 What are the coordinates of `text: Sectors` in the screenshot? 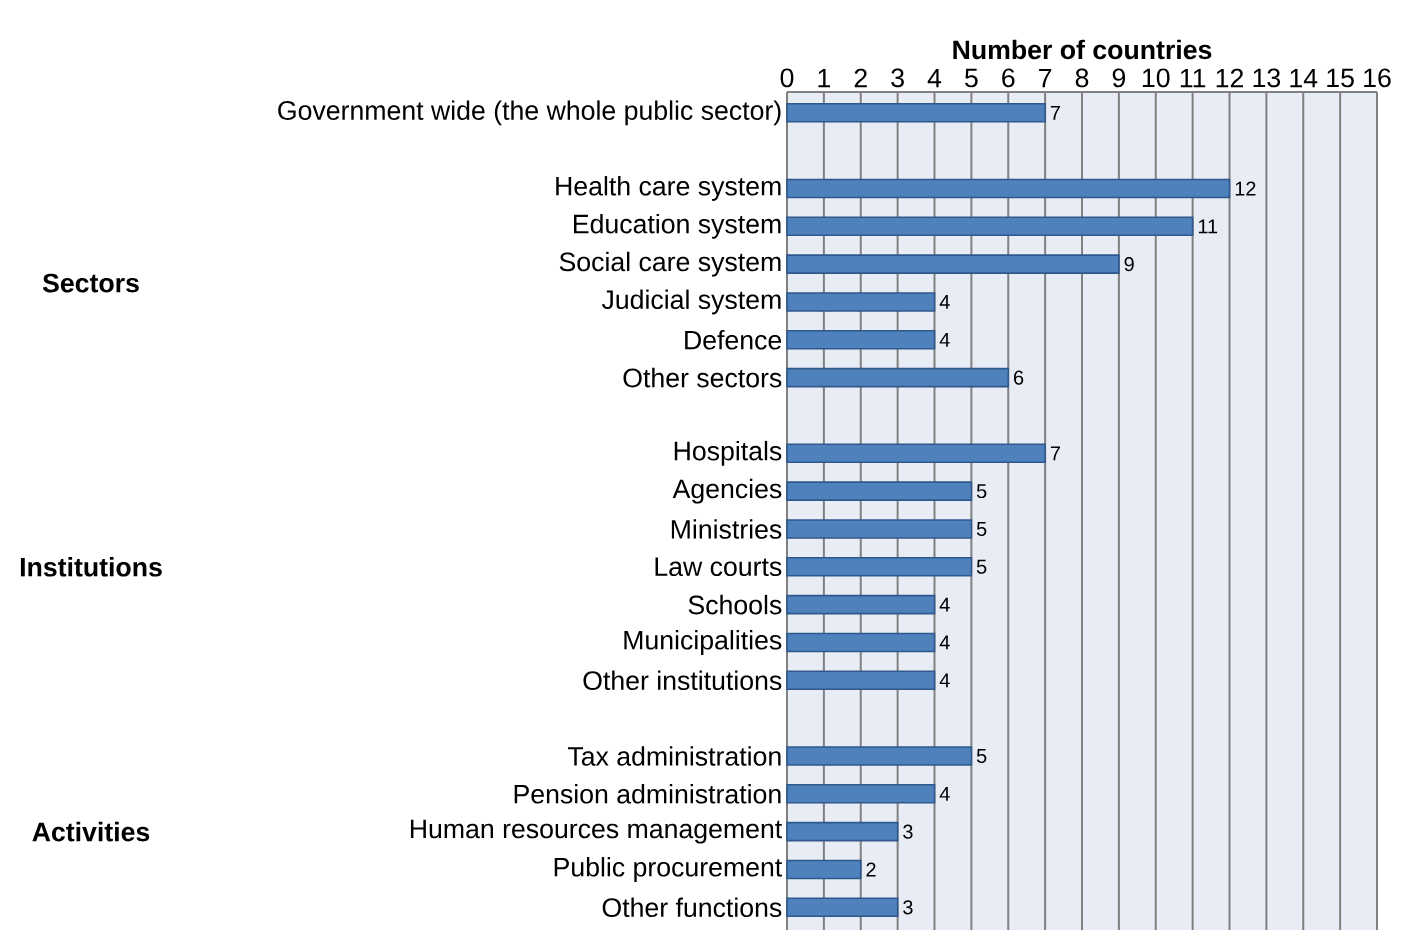 It's located at (90, 283).